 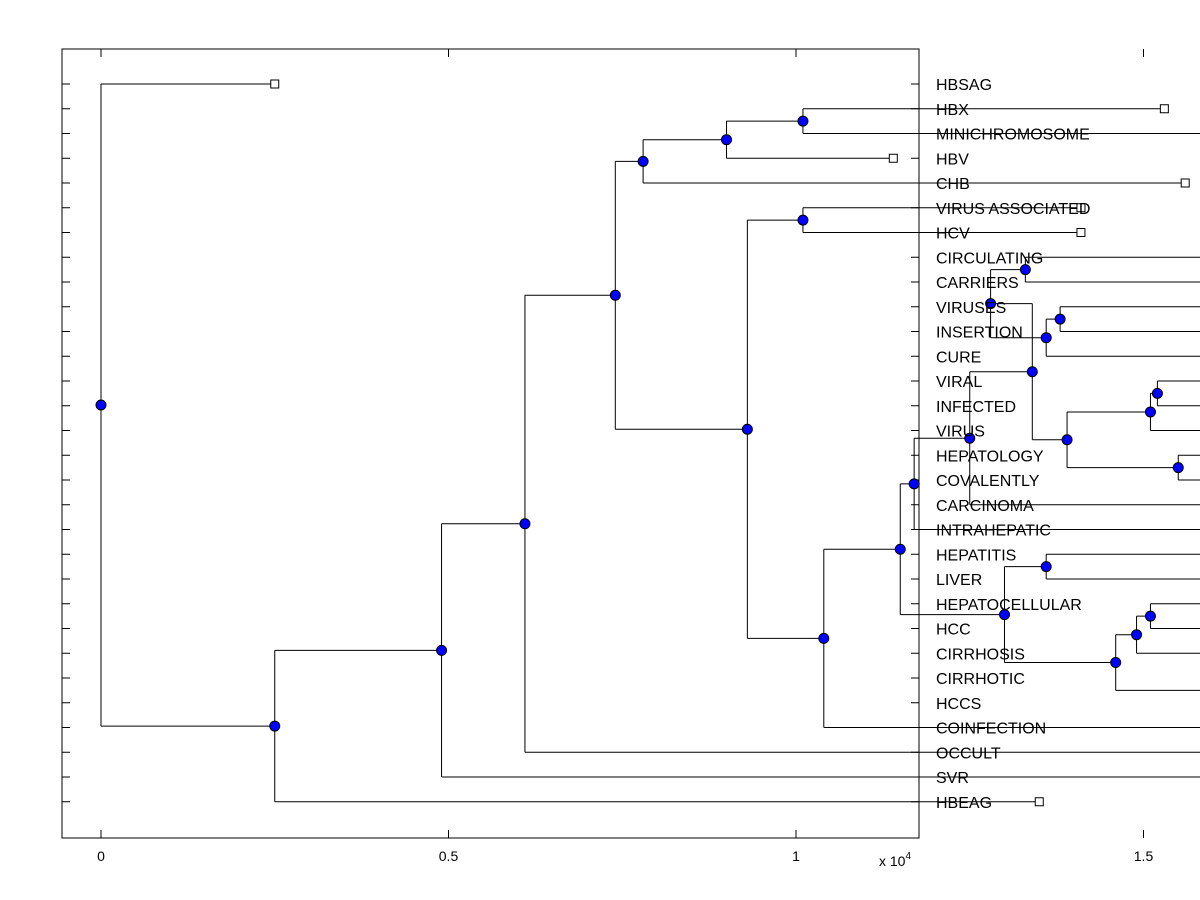 What do you see at coordinates (952, 778) in the screenshot?
I see `leaf-label: SVR` at bounding box center [952, 778].